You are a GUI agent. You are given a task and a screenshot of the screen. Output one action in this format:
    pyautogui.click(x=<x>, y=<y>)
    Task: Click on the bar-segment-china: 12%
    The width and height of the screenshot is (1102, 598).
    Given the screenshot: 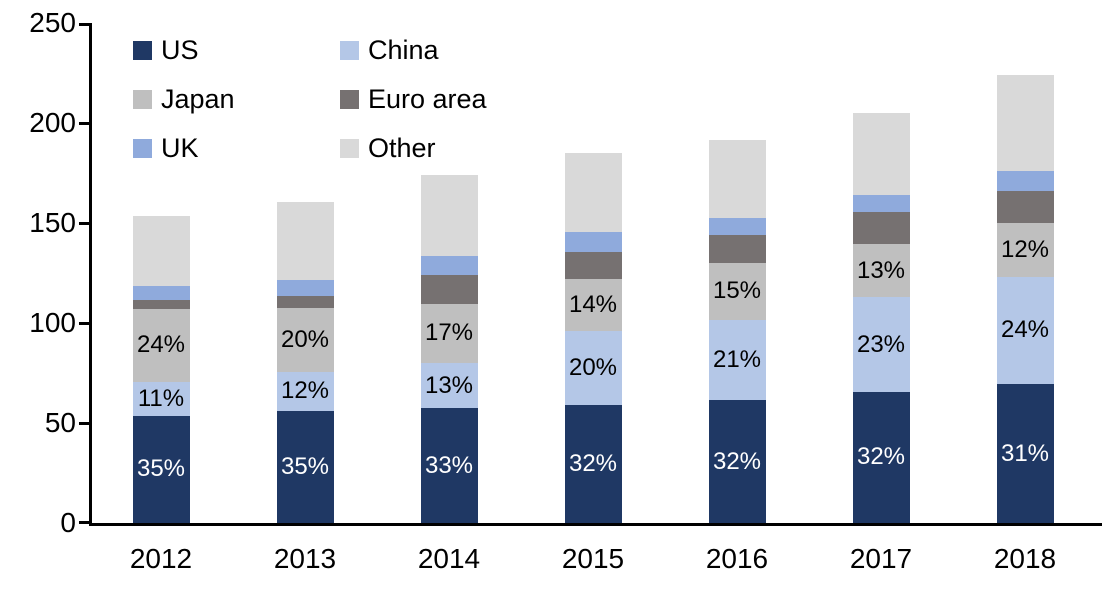 What is the action you would take?
    pyautogui.click(x=305, y=391)
    